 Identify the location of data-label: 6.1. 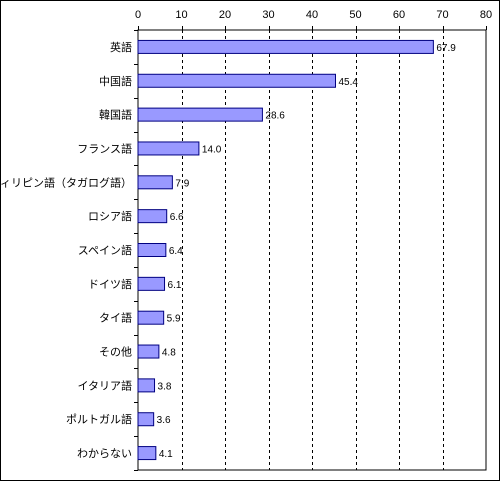
(175, 285).